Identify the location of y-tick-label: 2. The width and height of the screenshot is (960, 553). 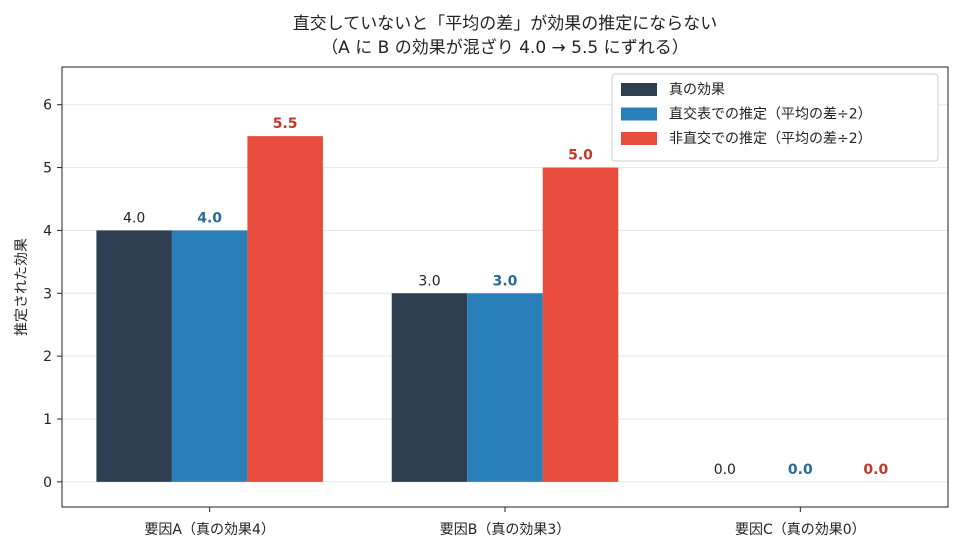
(47, 357).